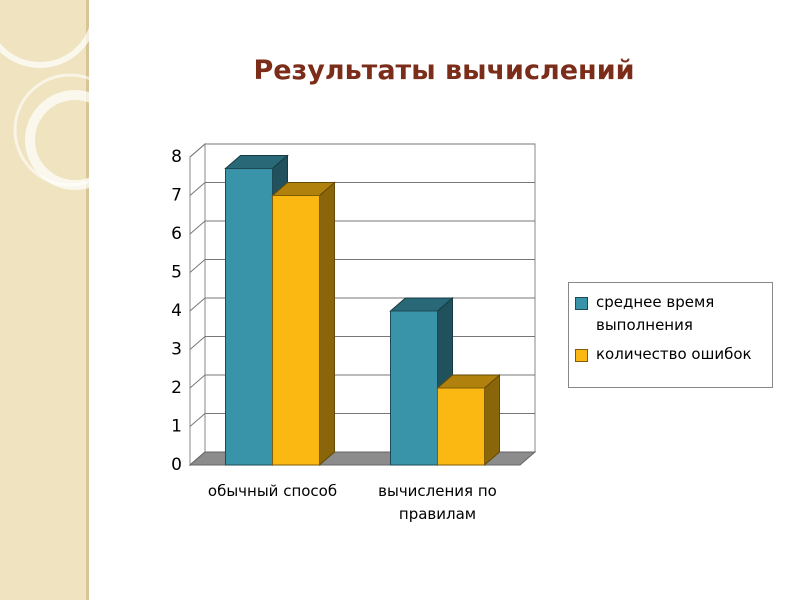 The height and width of the screenshot is (600, 800). Describe the element at coordinates (87, 300) in the screenshot. I see `strip-edge` at that location.